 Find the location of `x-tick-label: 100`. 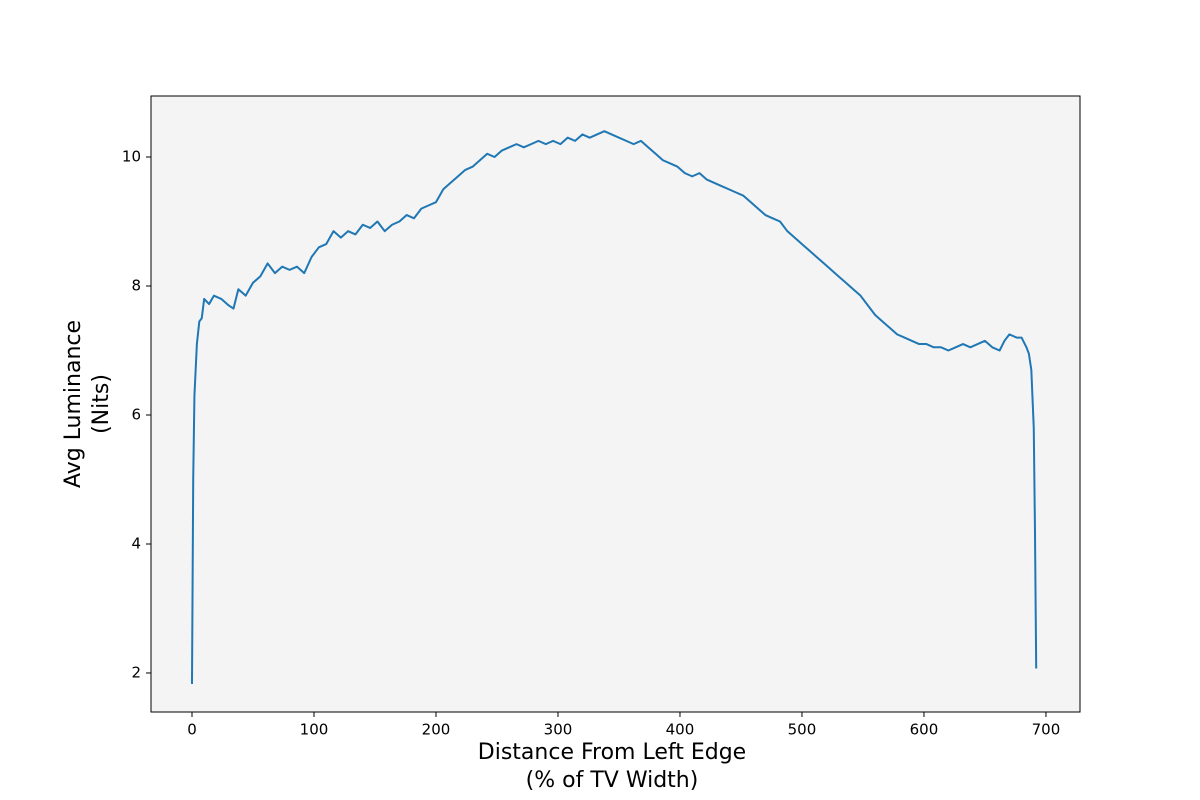

x-tick-label: 100 is located at coordinates (314, 730).